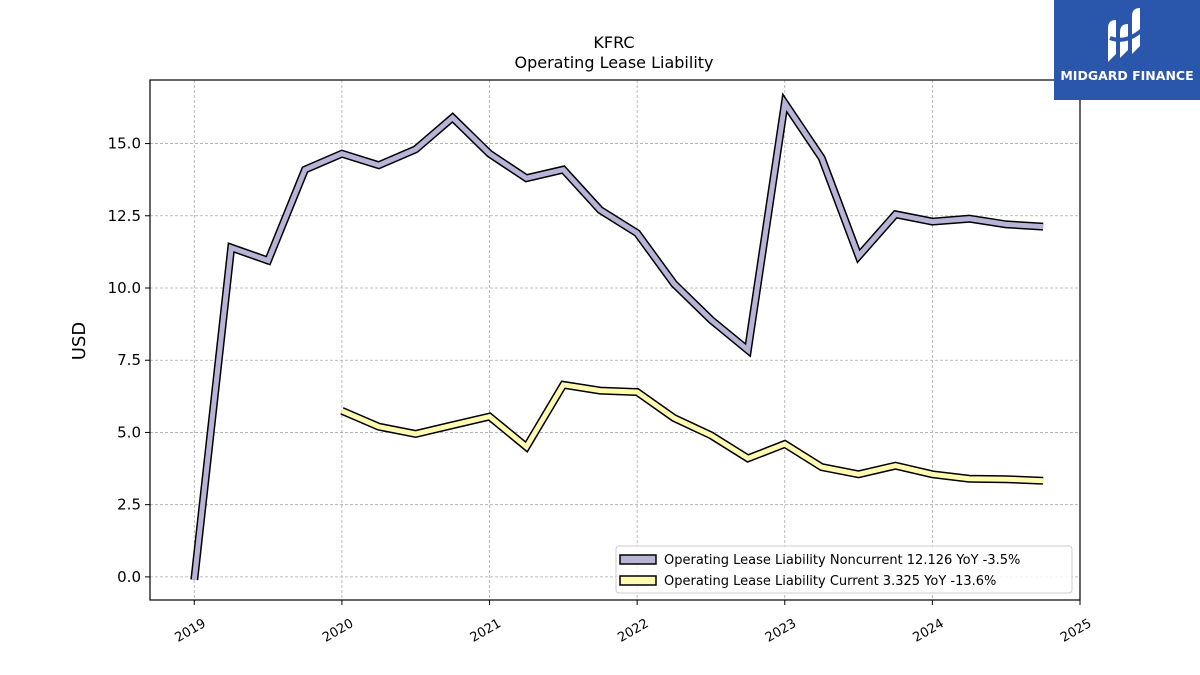 The image size is (1200, 675). I want to click on y-tick-label: 12.5, so click(124, 216).